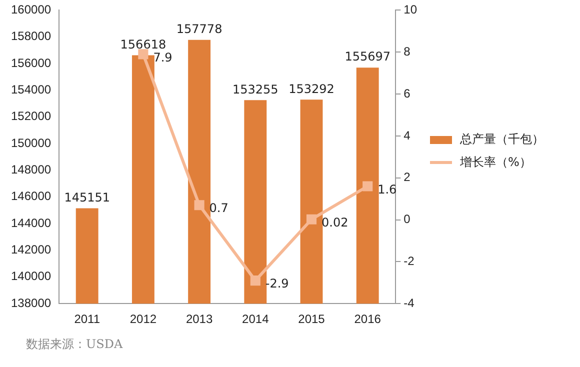 This screenshot has height=367, width=580. I want to click on legend-label: 增长率（%）, so click(496, 162).